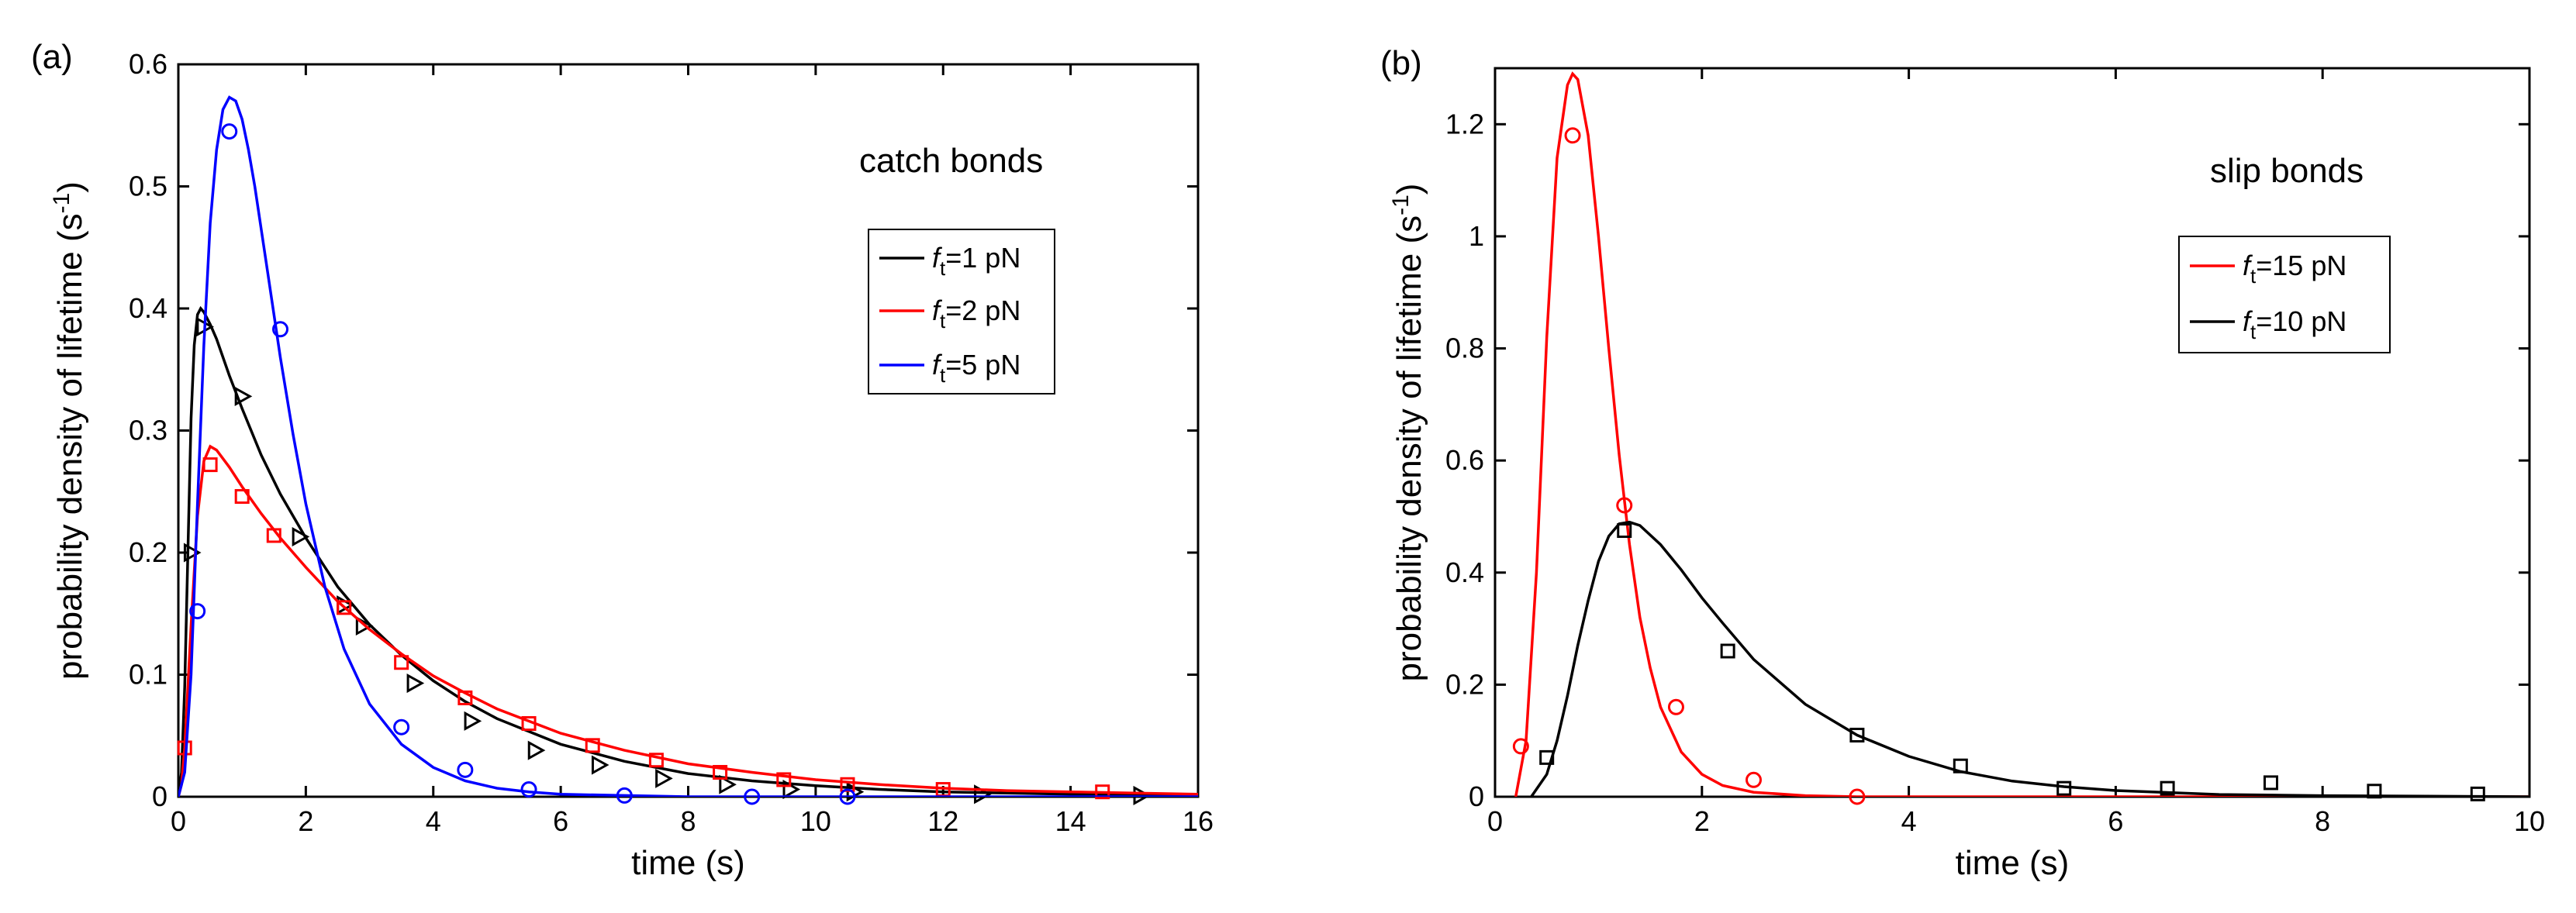  Describe the element at coordinates (943, 821) in the screenshot. I see `x-tick-label: 12` at that location.